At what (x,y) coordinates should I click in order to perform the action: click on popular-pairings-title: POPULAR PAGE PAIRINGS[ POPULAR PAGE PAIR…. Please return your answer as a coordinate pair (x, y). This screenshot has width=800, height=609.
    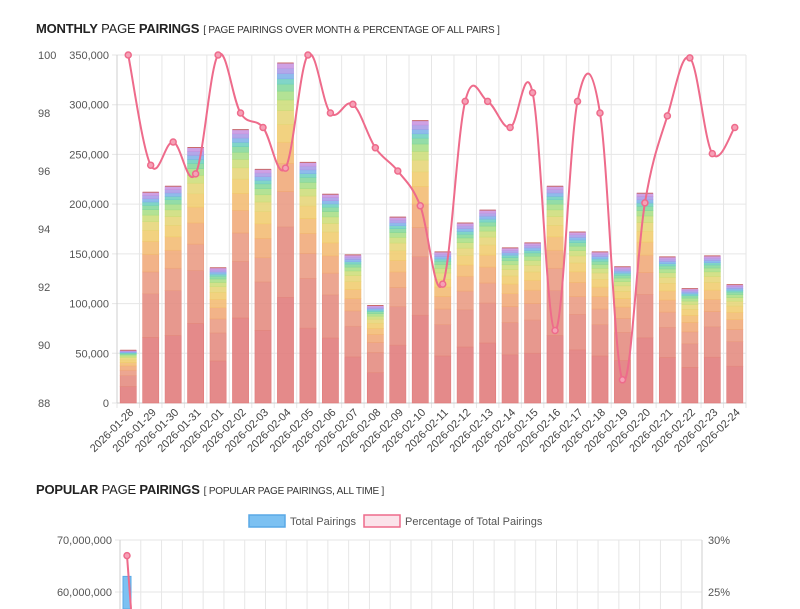
    Looking at the image, I should click on (210, 489).